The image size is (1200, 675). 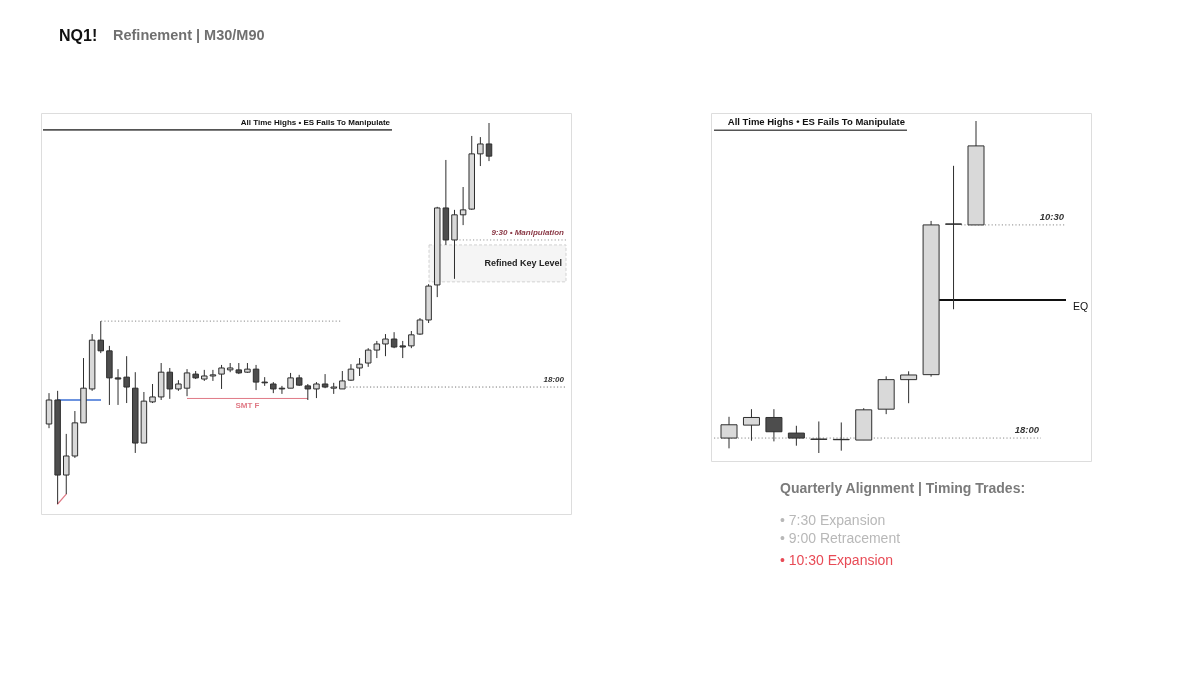 I want to click on text: • 10:30 Expansion, so click(x=837, y=560).